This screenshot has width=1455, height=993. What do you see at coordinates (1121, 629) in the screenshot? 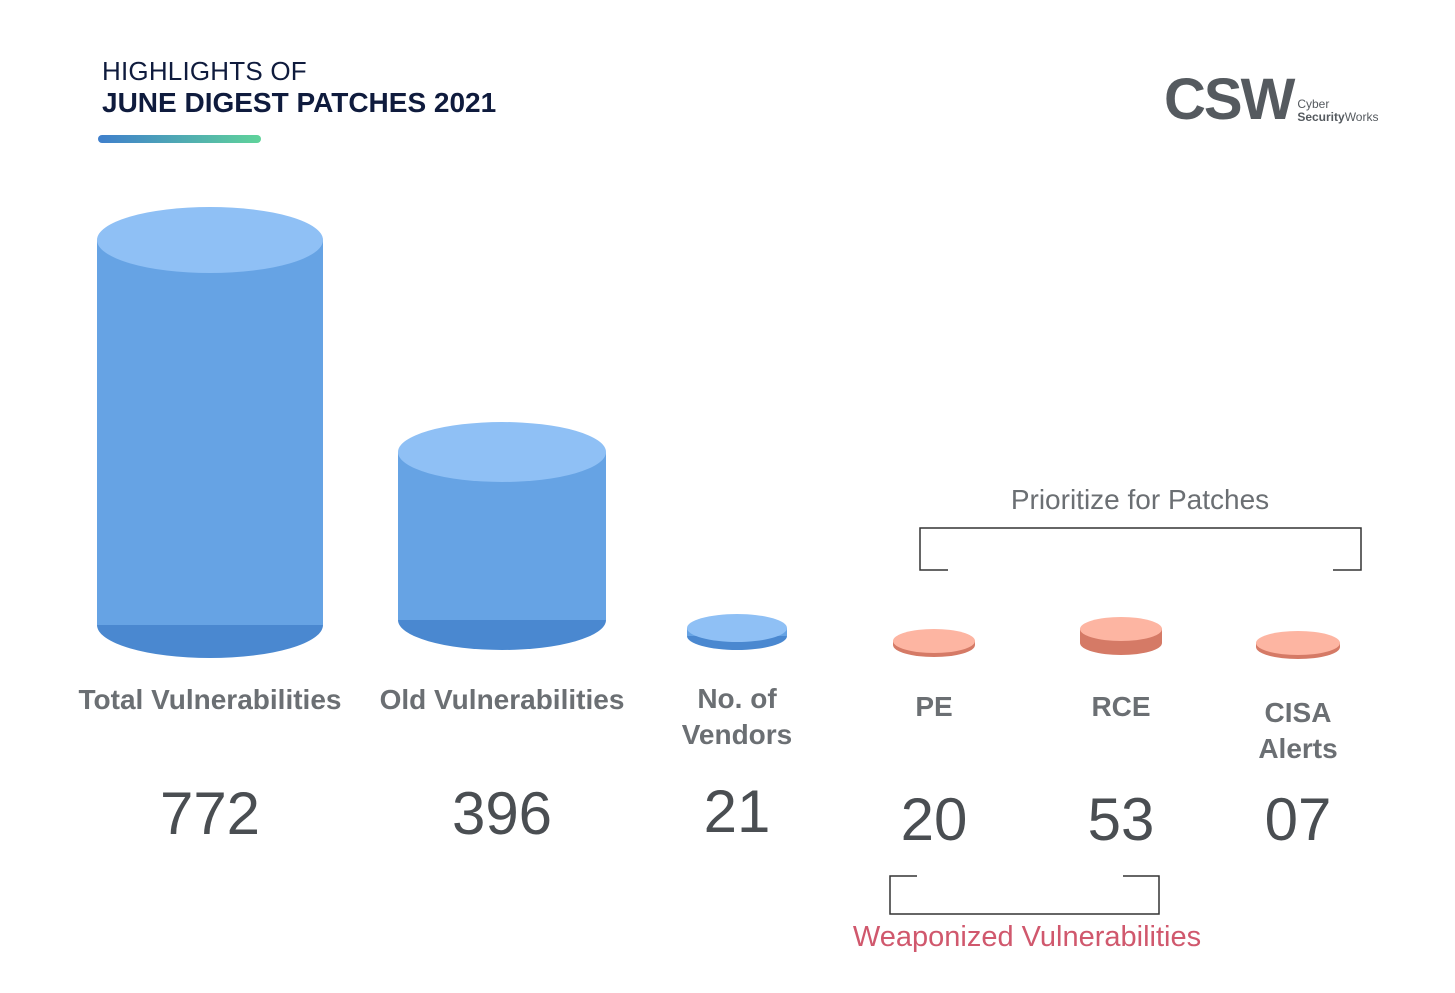
I see `cylinder-top-rce` at bounding box center [1121, 629].